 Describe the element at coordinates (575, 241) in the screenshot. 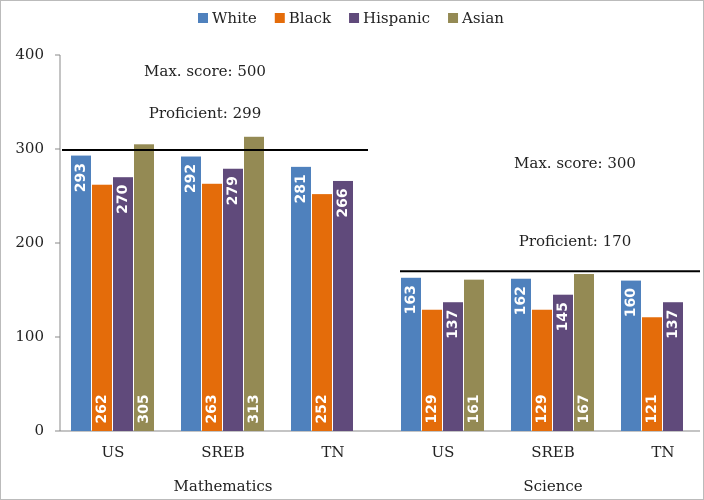

I see `proficient-label: Proficient: 170` at that location.